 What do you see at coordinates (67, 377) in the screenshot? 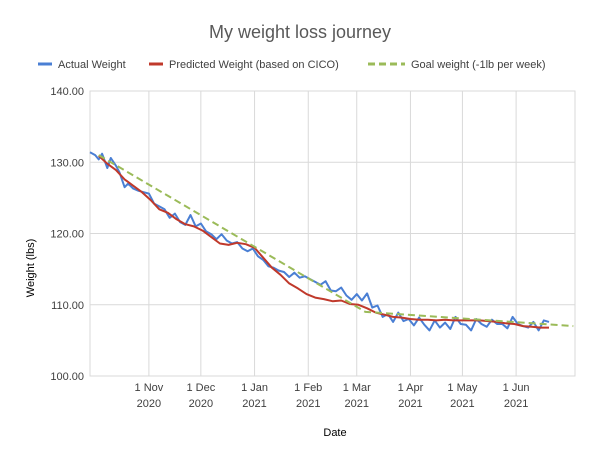
I see `y-tick-label: 100.00` at bounding box center [67, 377].